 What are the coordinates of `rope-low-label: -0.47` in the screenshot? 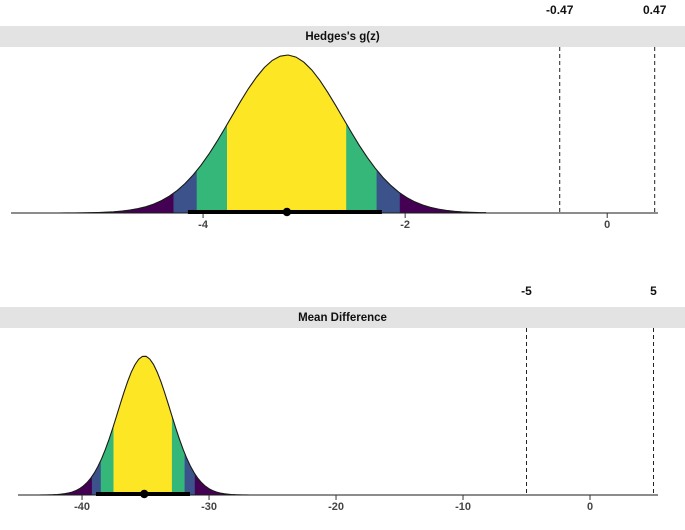 It's located at (560, 10).